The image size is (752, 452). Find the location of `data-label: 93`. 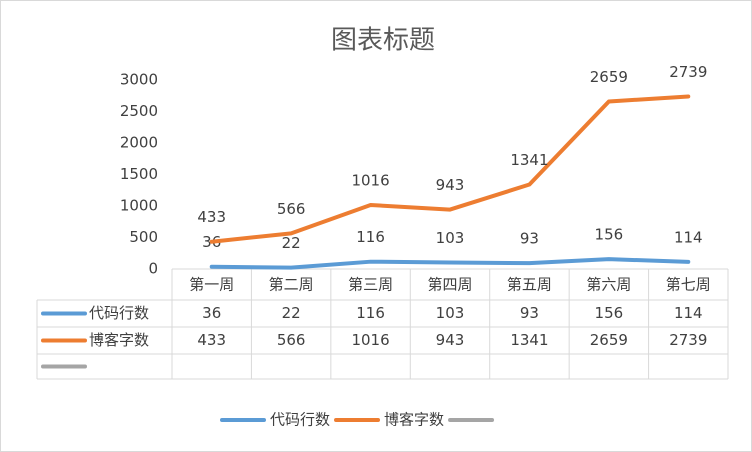

data-label: 93 is located at coordinates (529, 239).